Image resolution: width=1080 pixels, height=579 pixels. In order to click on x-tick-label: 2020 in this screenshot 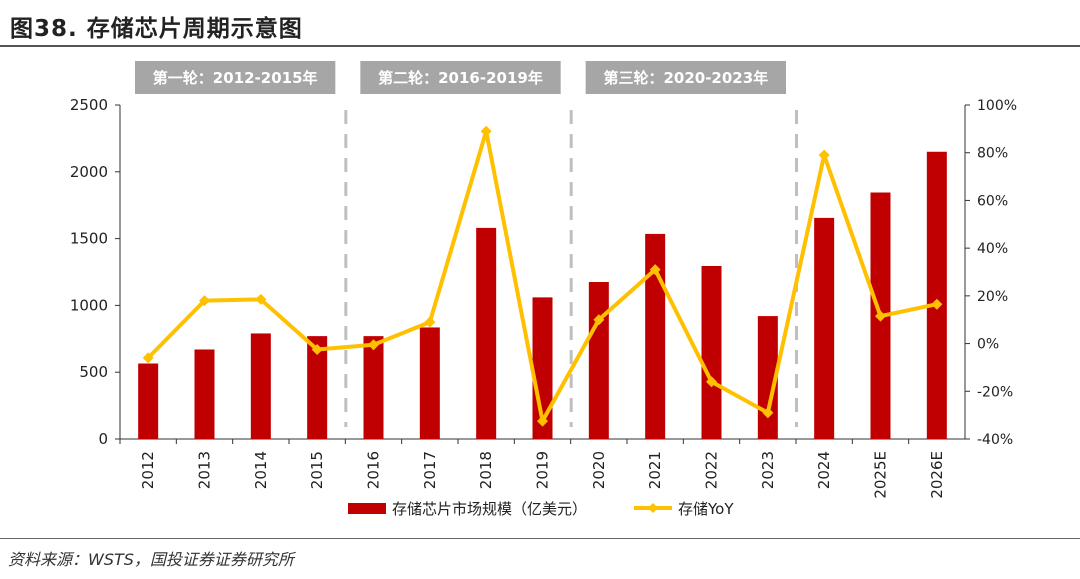, I will do `click(599, 470)`.